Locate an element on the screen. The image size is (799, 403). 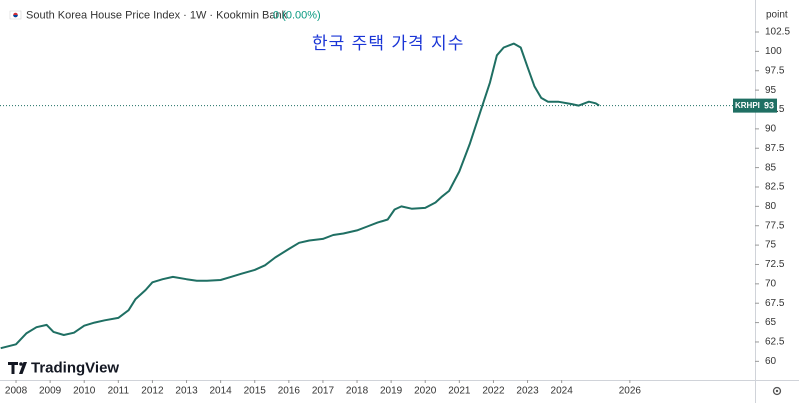
x-tick-label: 2019 is located at coordinates (391, 391).